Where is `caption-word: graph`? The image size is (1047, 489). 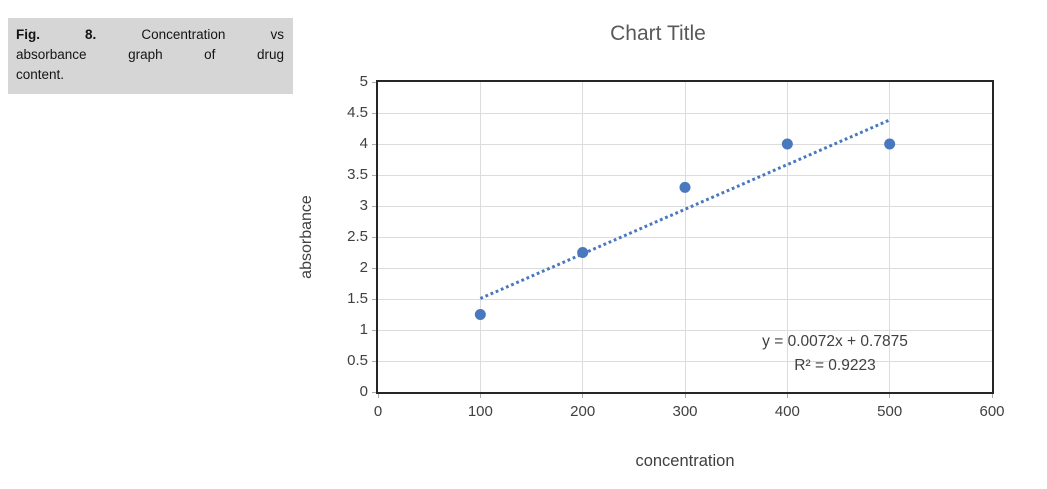 caption-word: graph is located at coordinates (145, 54).